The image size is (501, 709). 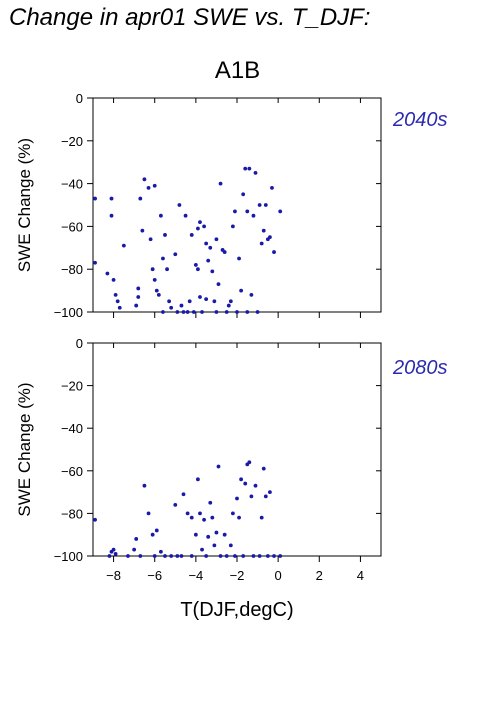 What do you see at coordinates (68, 312) in the screenshot?
I see `y-tick-label: −100` at bounding box center [68, 312].